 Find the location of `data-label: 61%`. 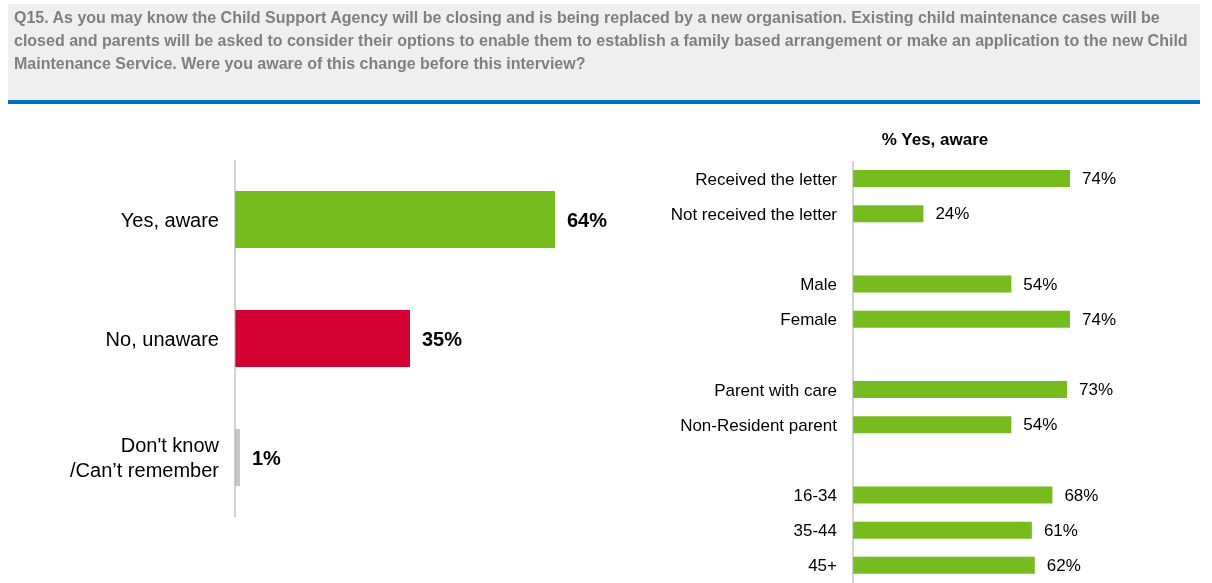

data-label: 61% is located at coordinates (1060, 530).